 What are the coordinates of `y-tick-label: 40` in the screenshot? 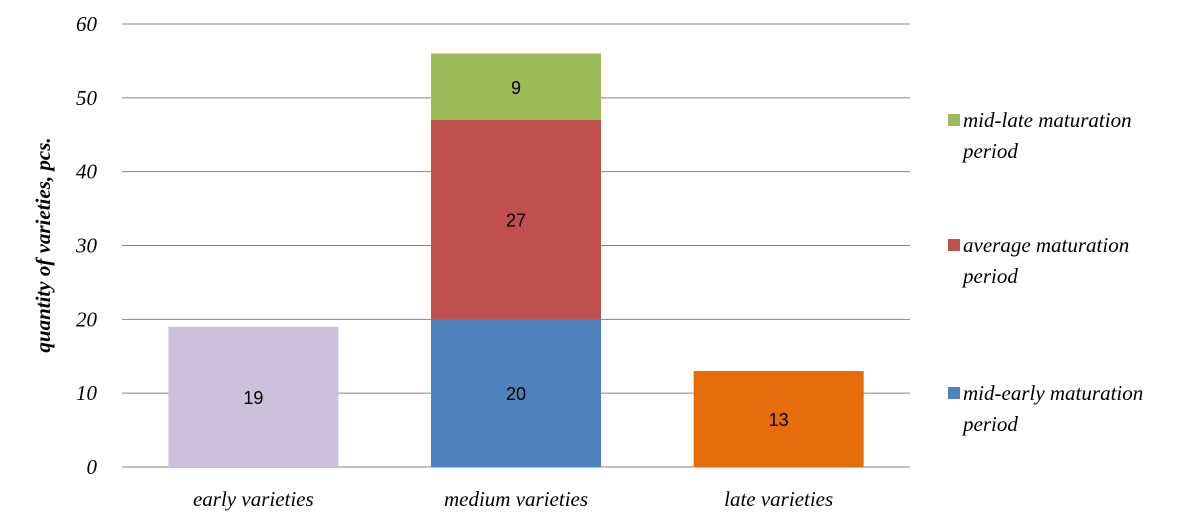 It's located at (87, 172).